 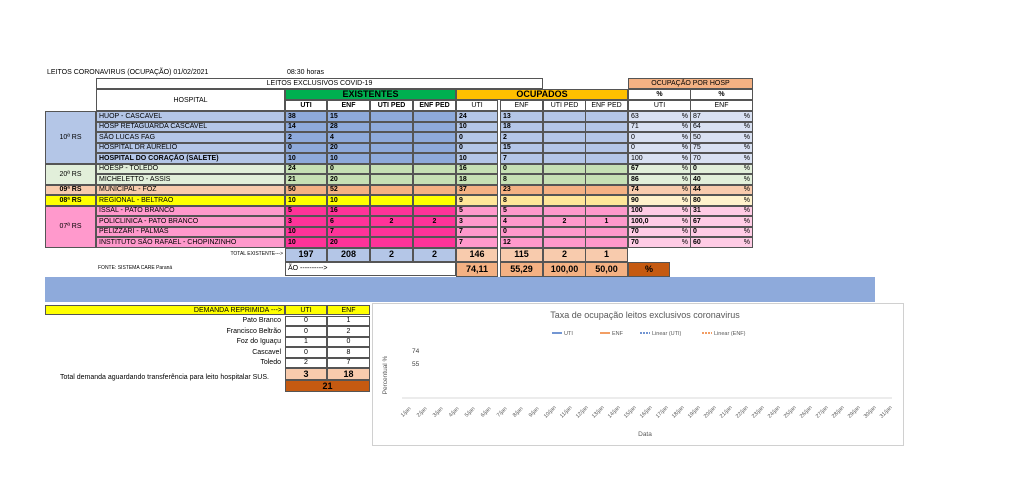 I want to click on pct-value: 64, so click(x=706, y=126).